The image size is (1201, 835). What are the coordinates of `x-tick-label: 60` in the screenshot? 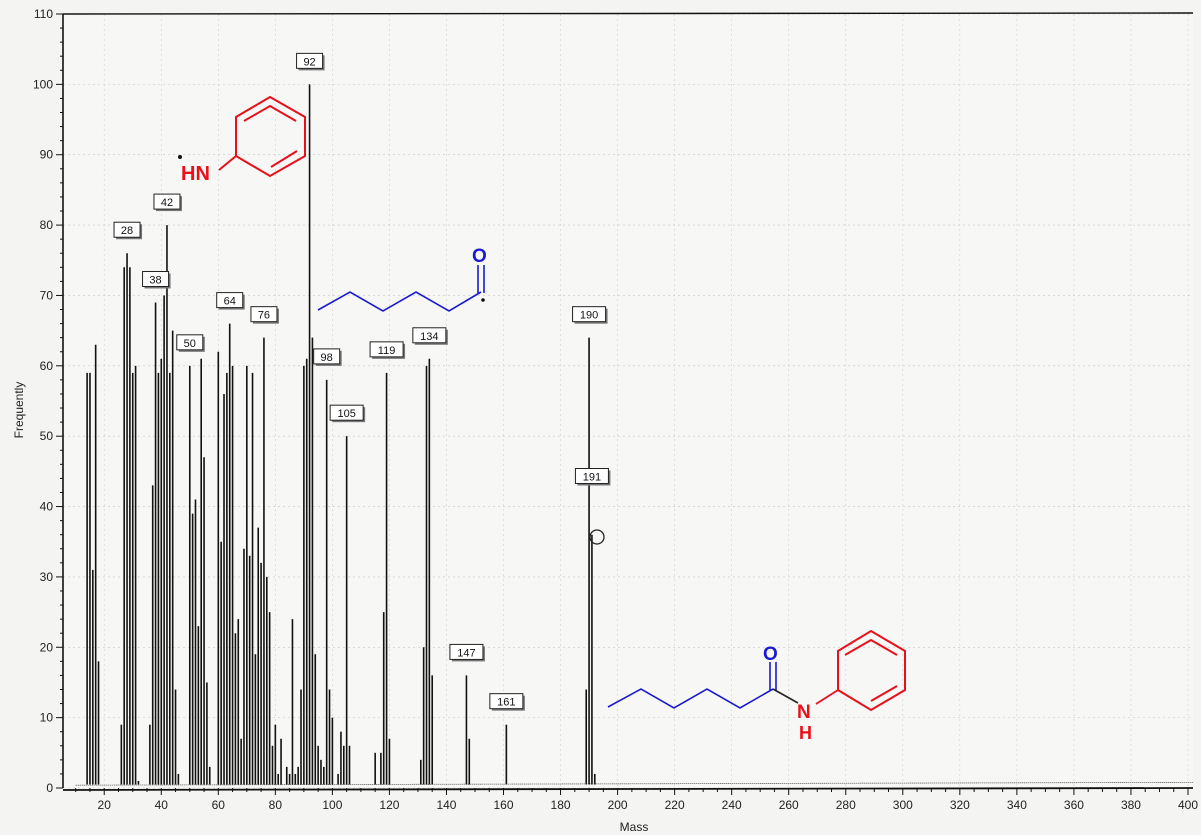 It's located at (219, 805).